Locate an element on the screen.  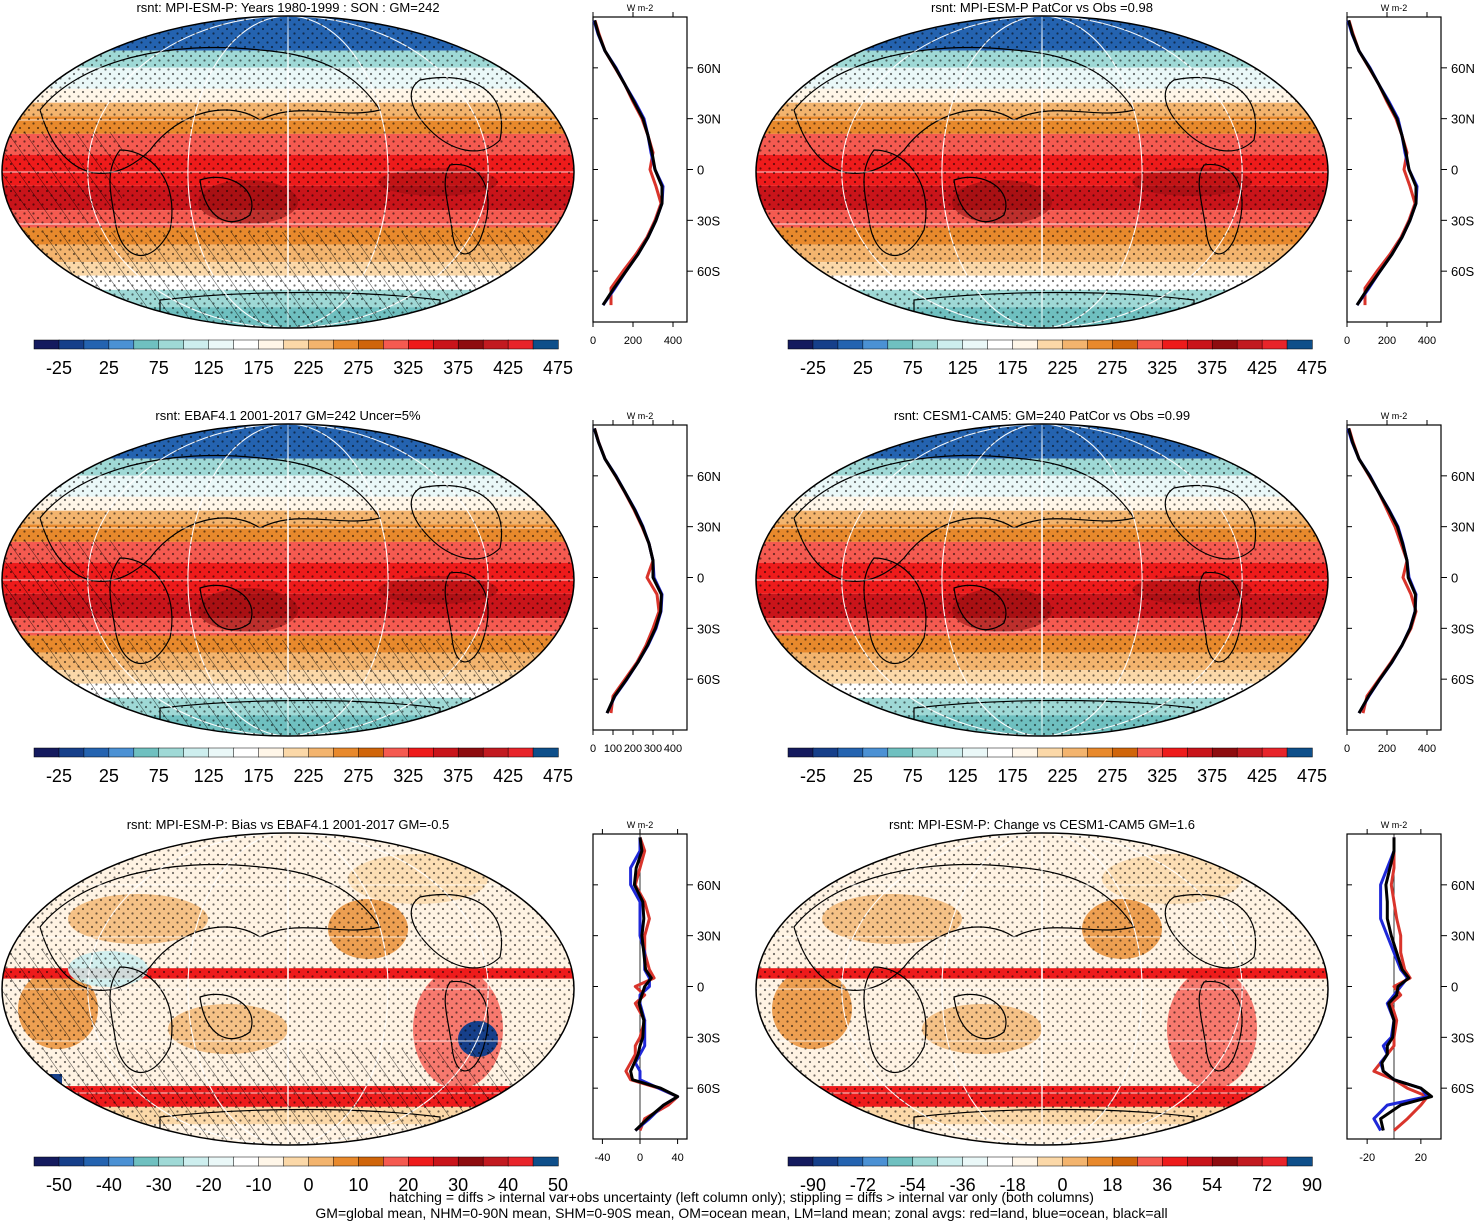
x-tick-label: 200 is located at coordinates (1387, 749).